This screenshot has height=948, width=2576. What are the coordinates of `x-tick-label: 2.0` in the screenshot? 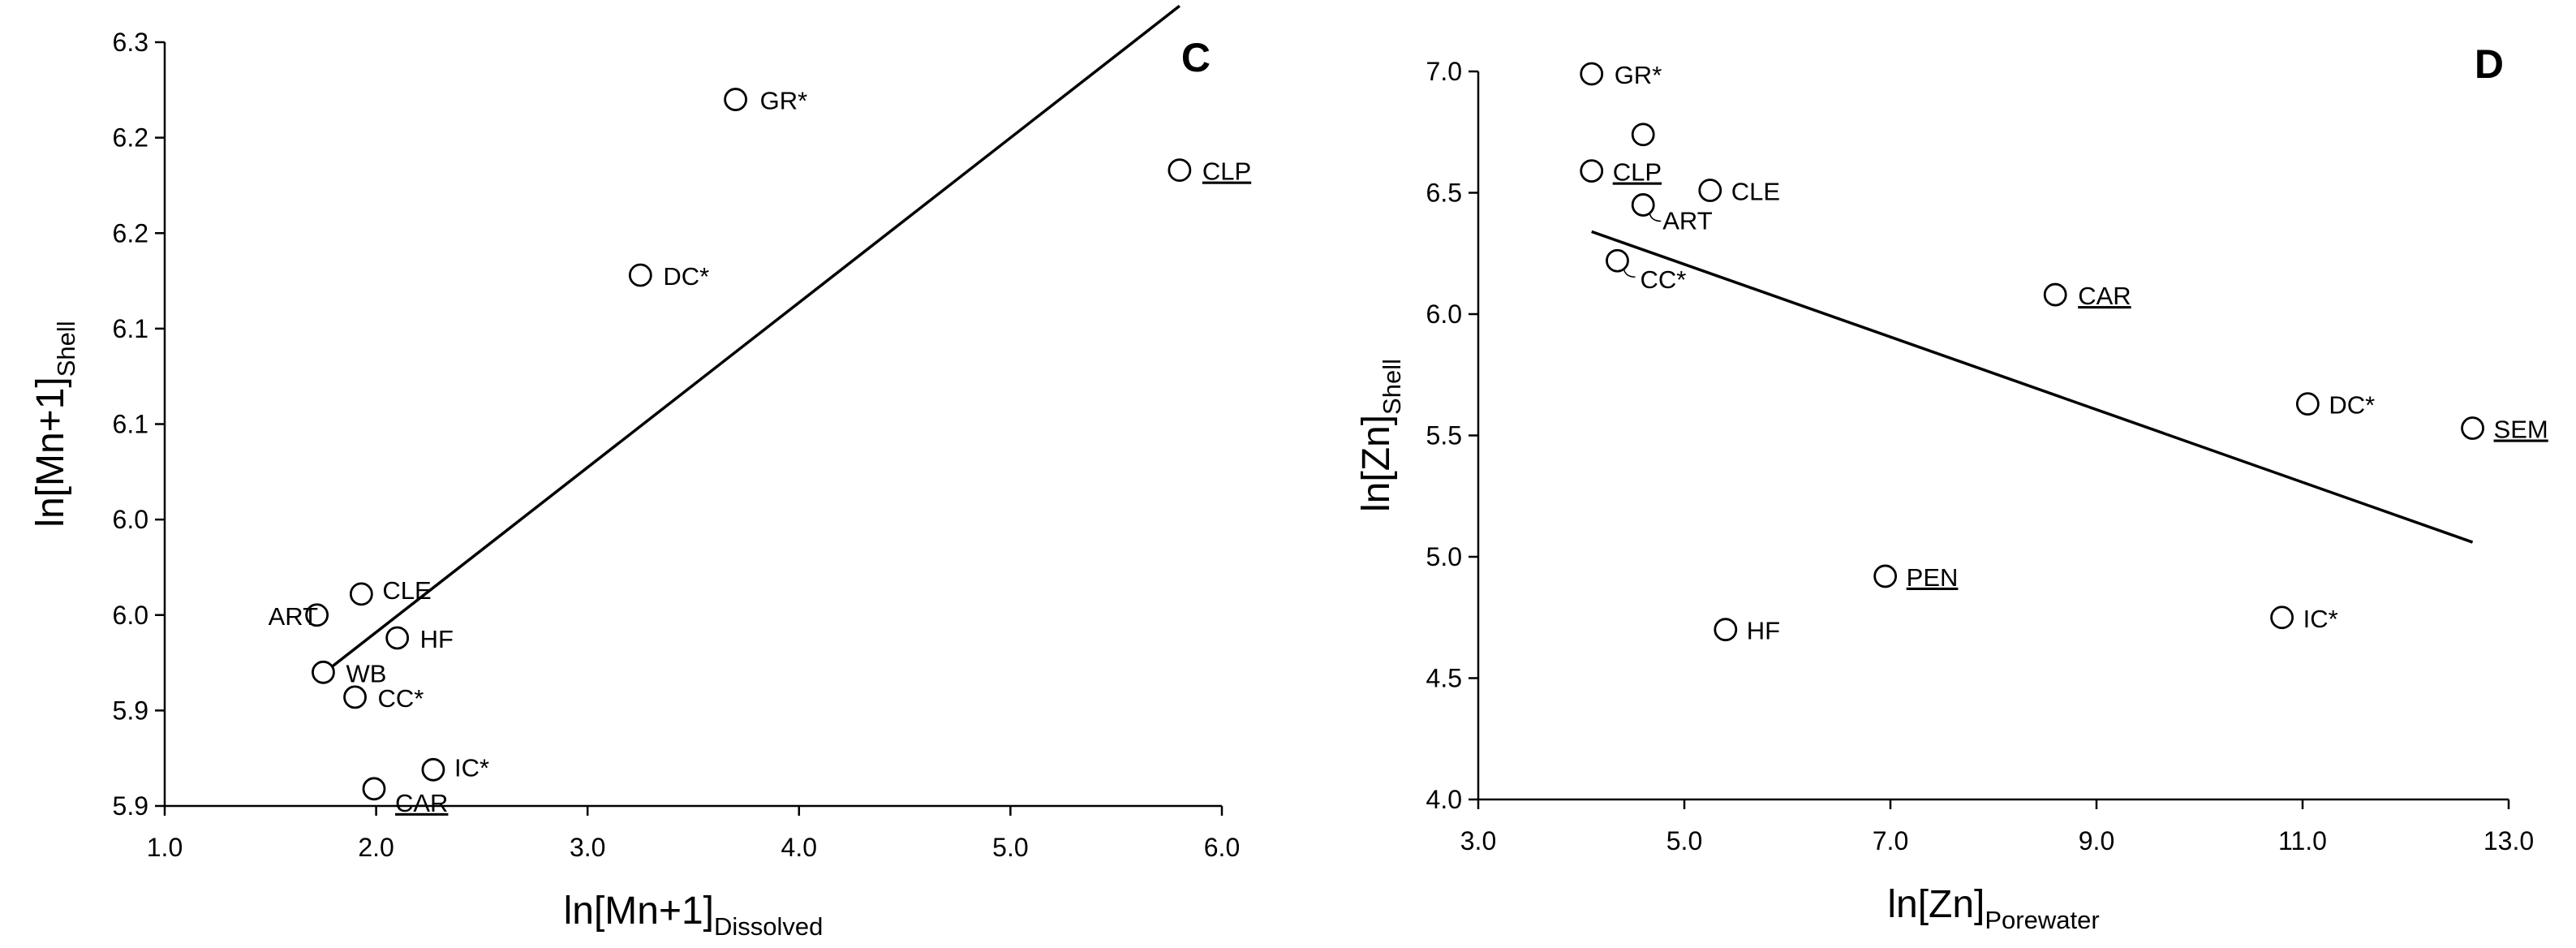 It's located at (375, 848).